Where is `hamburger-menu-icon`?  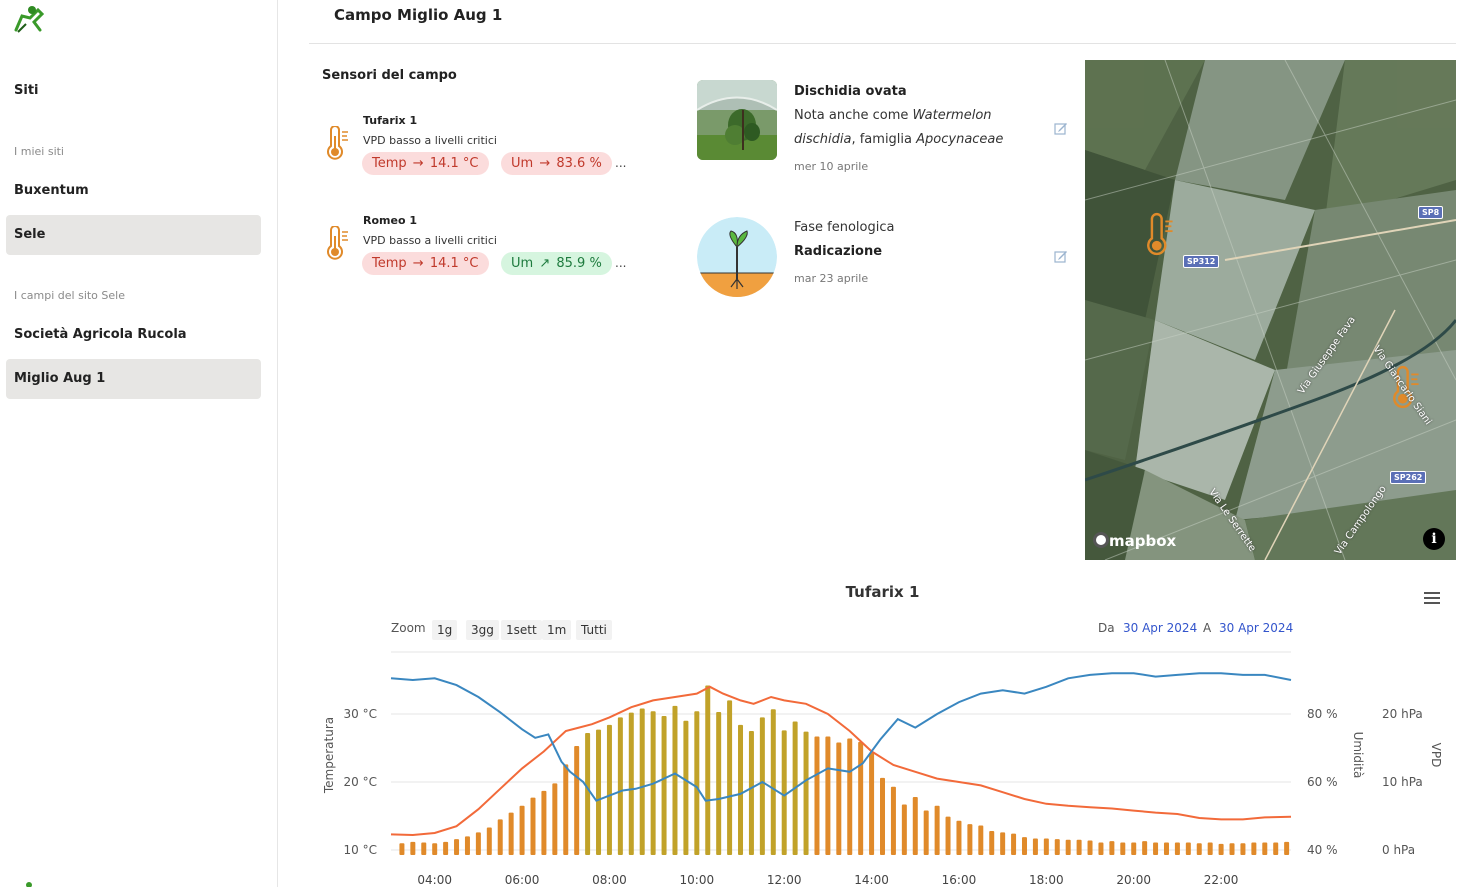 hamburger-menu-icon is located at coordinates (1433, 600).